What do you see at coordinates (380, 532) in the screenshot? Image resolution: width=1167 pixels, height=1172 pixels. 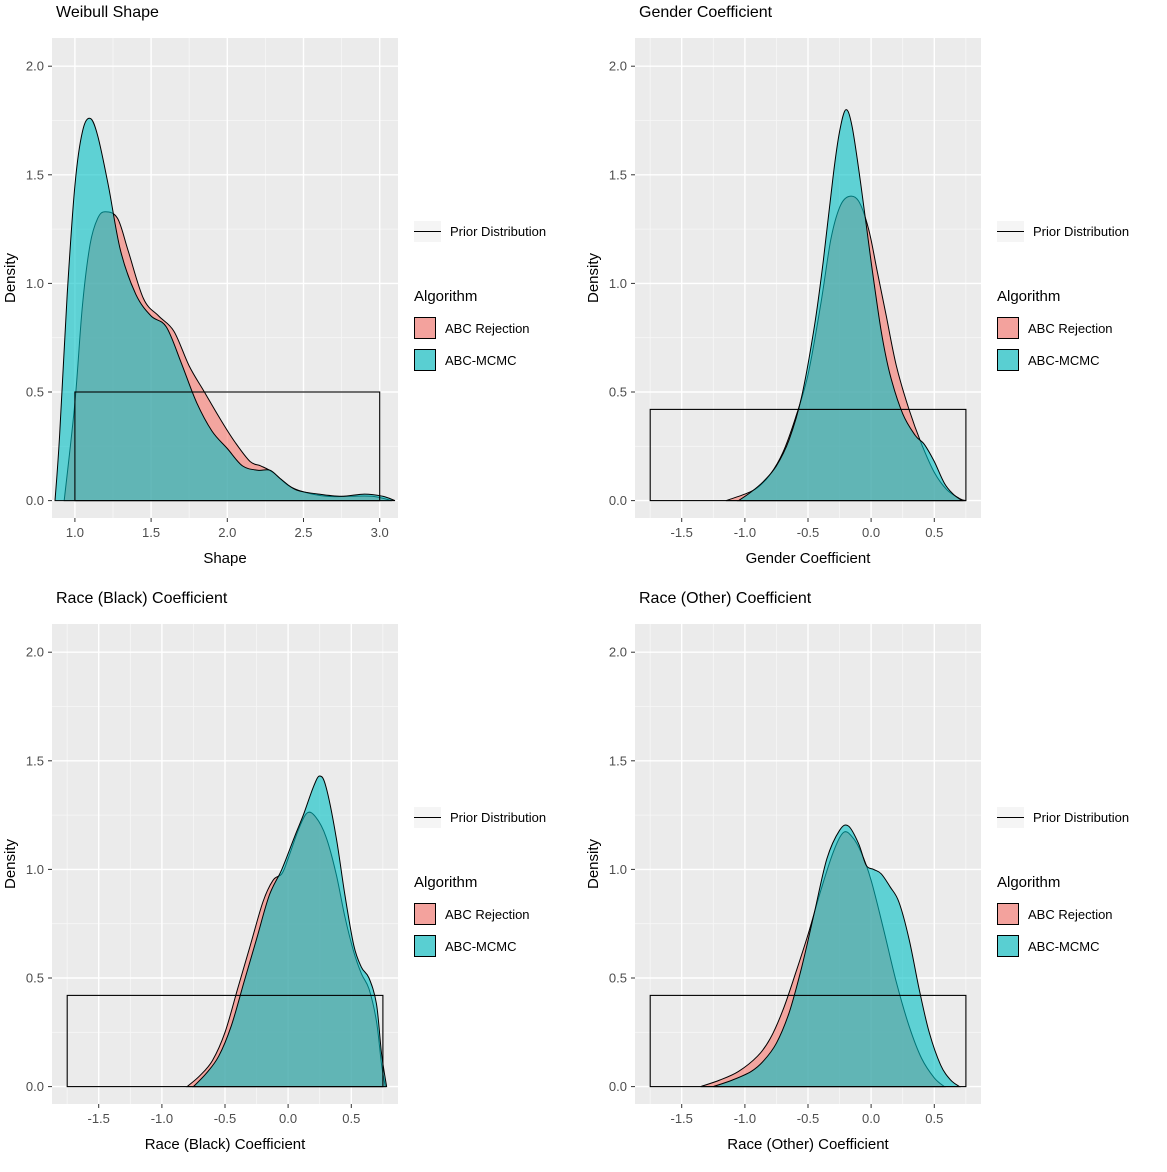 I see `x-tick-label: 3.0` at bounding box center [380, 532].